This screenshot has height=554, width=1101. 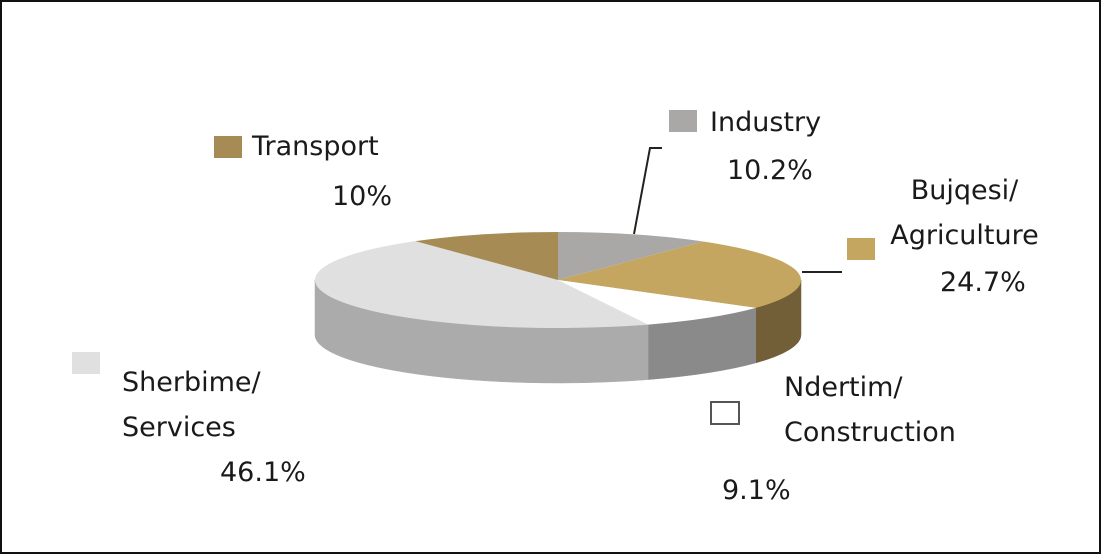 I want to click on category-label: Bujqesi/ Agriculture, so click(x=964, y=213).